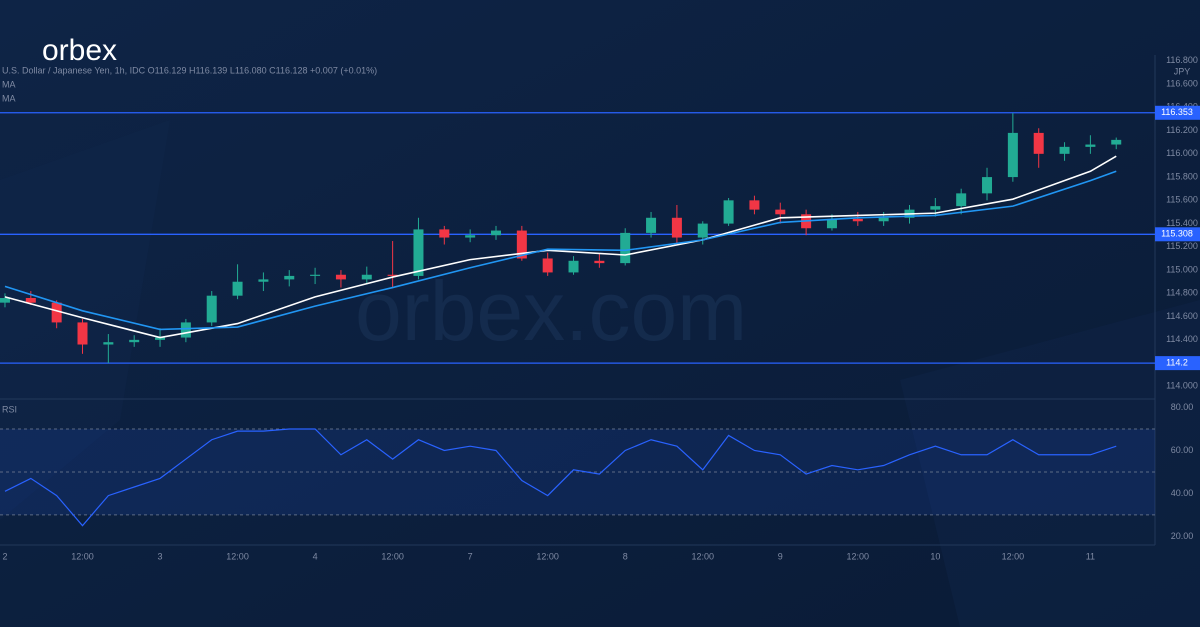 Image resolution: width=1200 pixels, height=627 pixels. Describe the element at coordinates (160, 556) in the screenshot. I see `x-tick-label: 3` at that location.